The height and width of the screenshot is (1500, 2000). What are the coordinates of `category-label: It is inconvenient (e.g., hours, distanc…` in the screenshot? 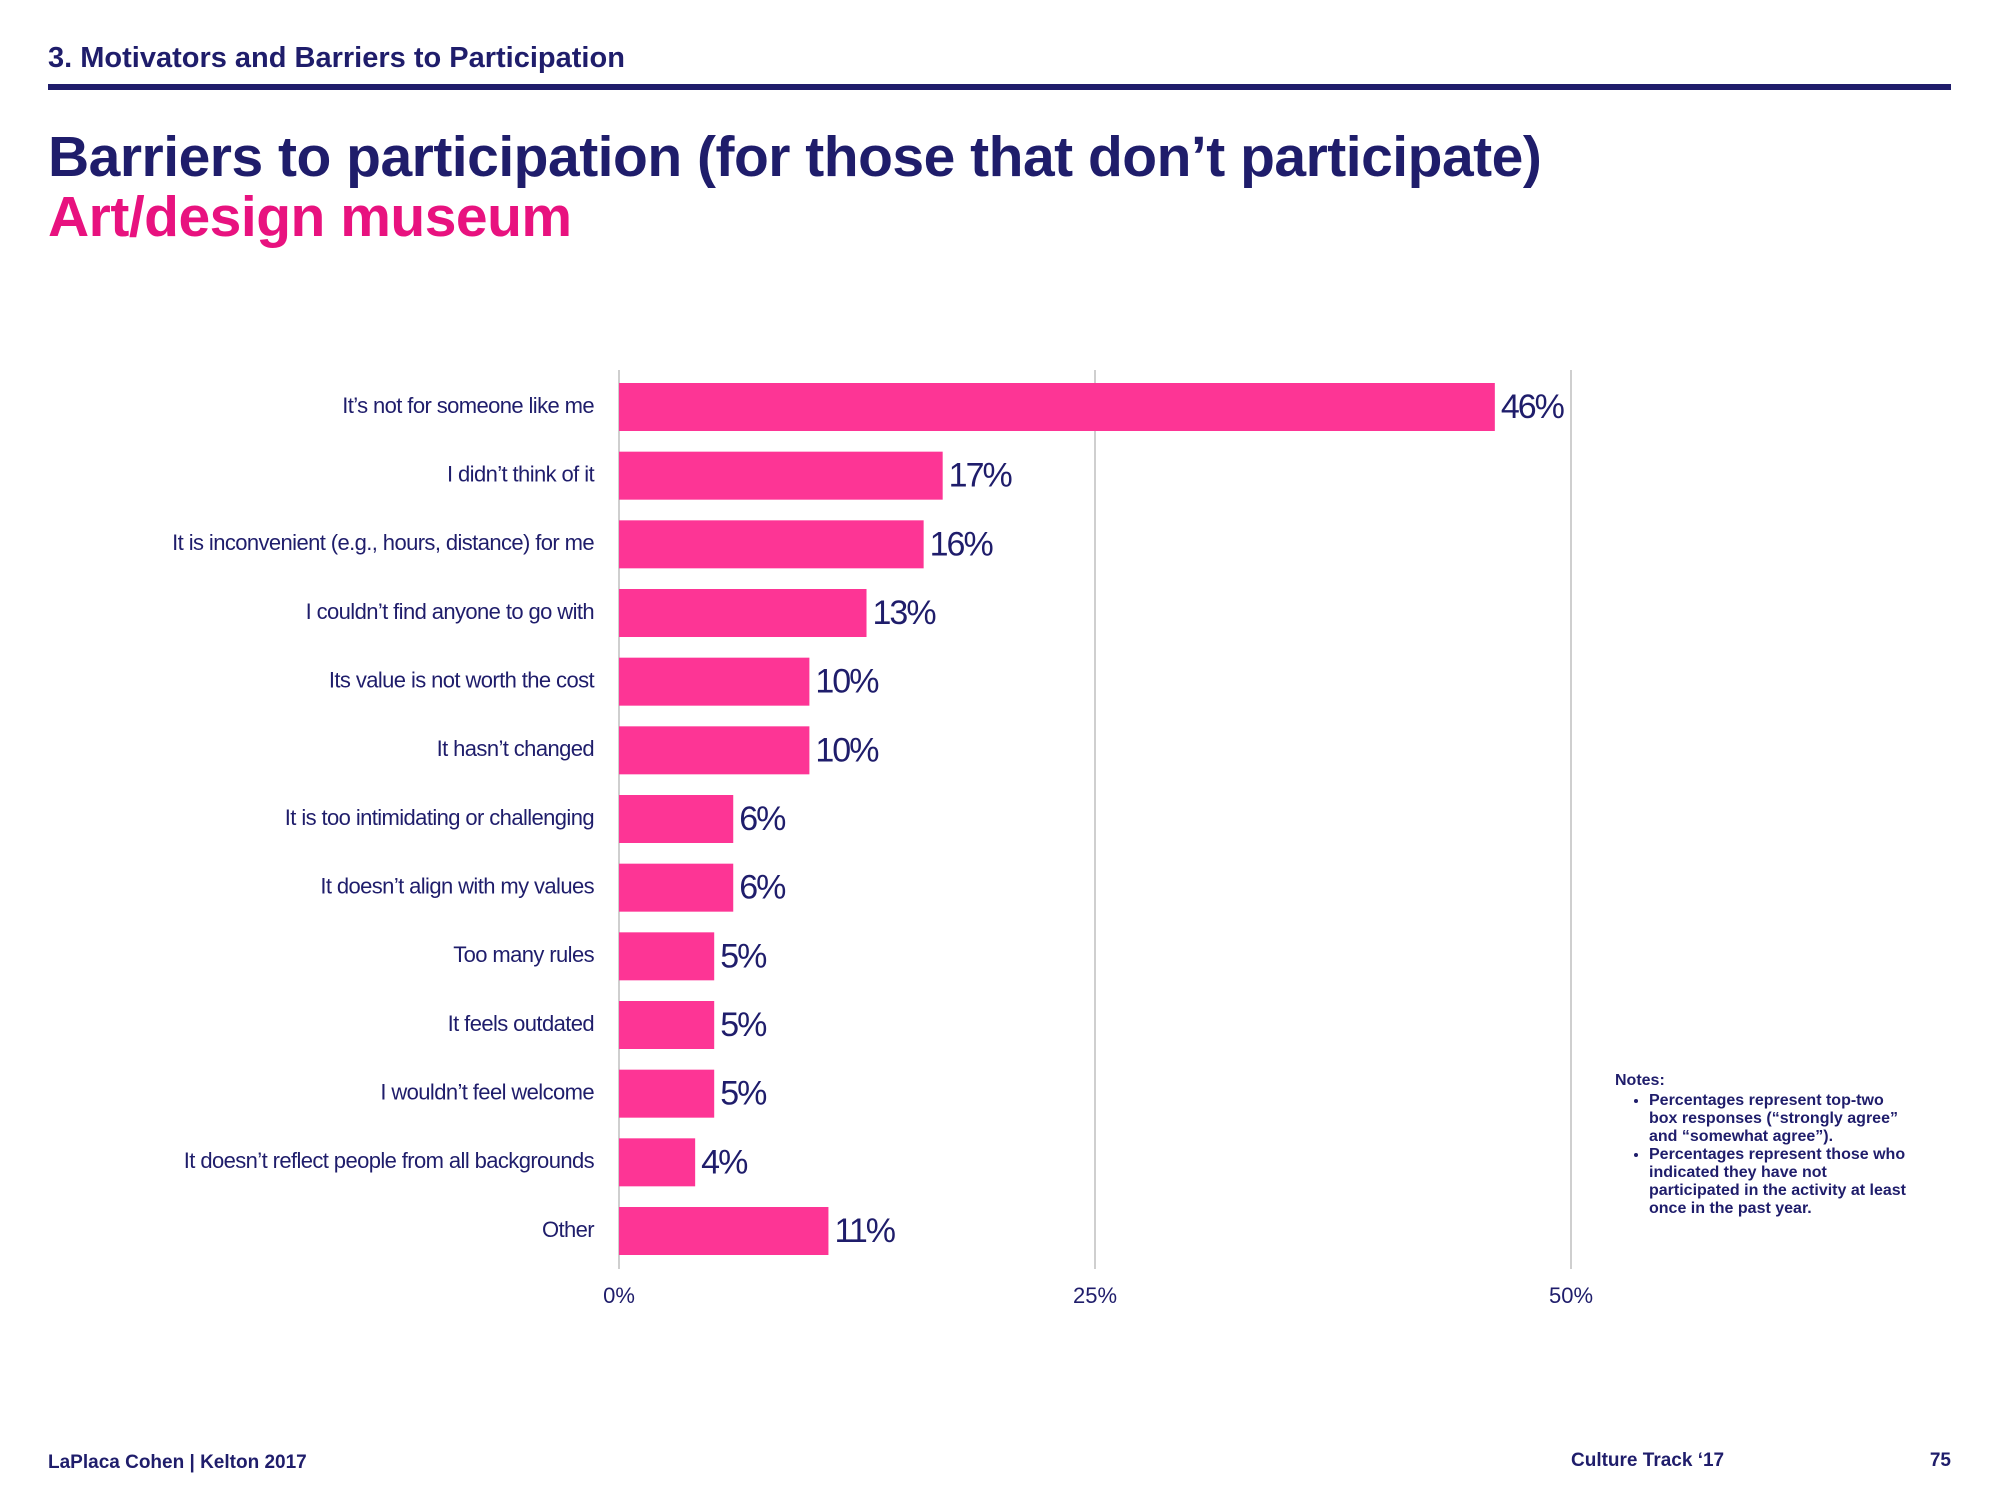 It's located at (383, 542).